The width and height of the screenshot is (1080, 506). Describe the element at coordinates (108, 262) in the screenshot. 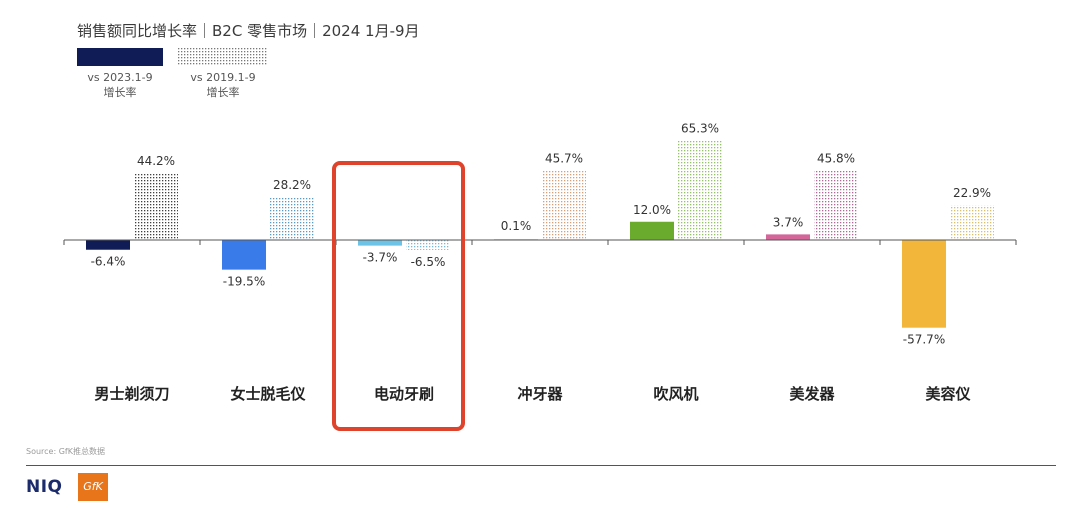

I see `data-label-2023-cat-0: -6.4%` at that location.